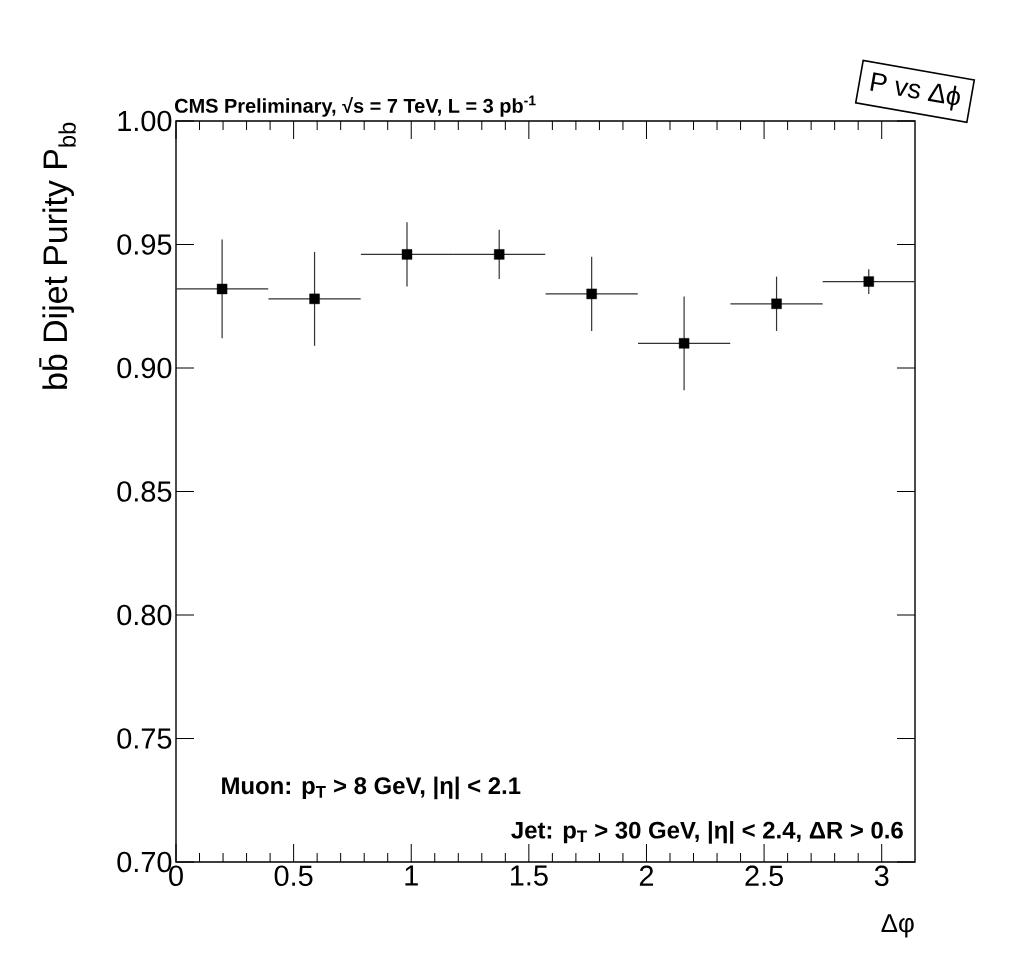 This screenshot has width=1030, height=953. Describe the element at coordinates (355, 106) in the screenshot. I see `chart-title: CMS Preliminary, √s = 7 TeV, L = 3 pb$^{-1}$` at that location.